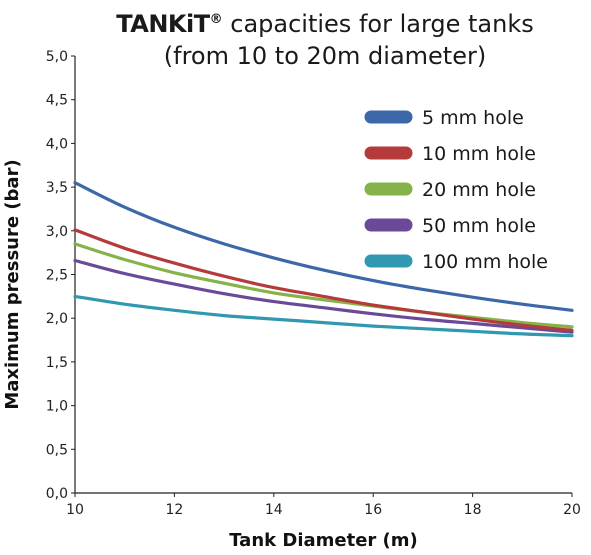  I want to click on title-reg-mark: ®, so click(216, 19).